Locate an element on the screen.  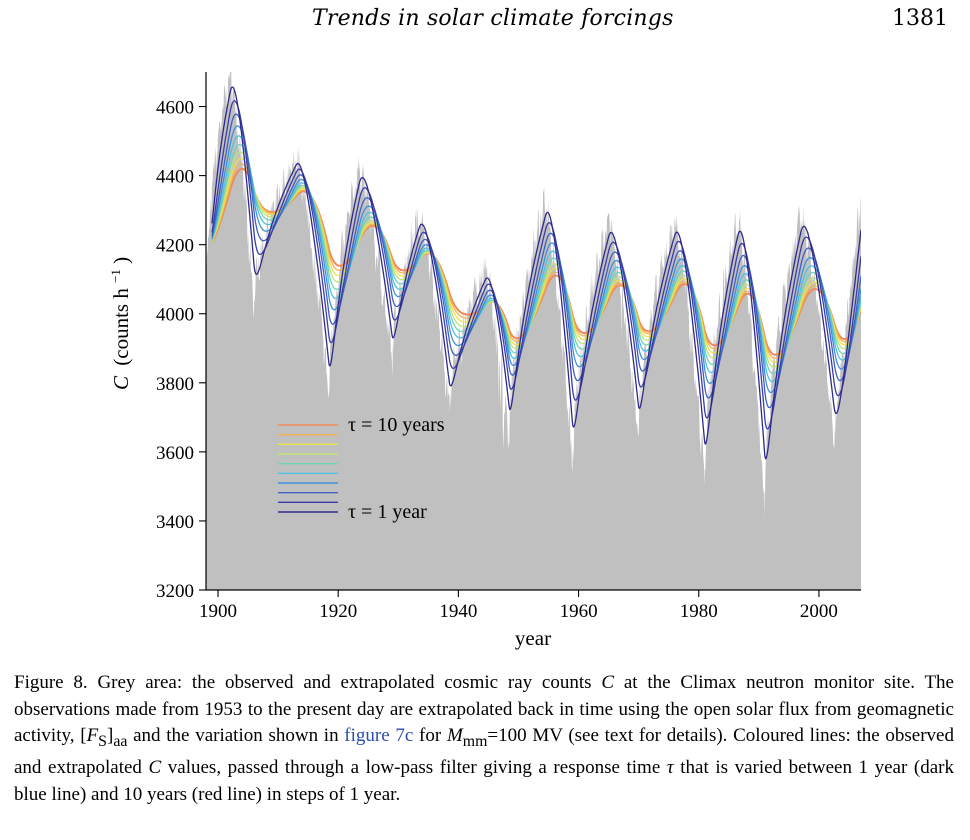
caption-var-fs: F is located at coordinates (92, 735).